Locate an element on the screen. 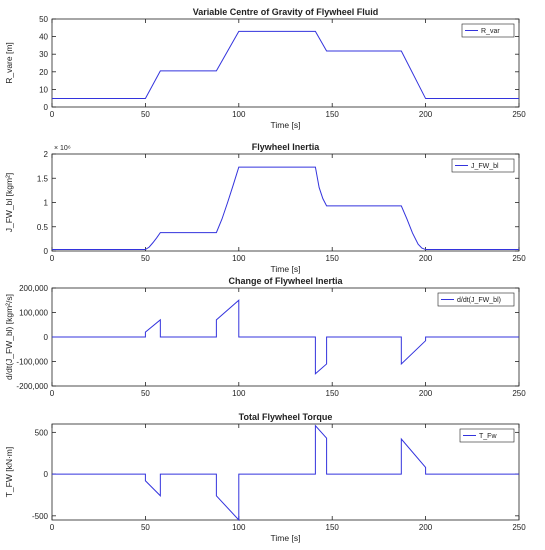 Image resolution: width=545 pixels, height=550 pixels. legend: d/dt(J_FW_bl) is located at coordinates (476, 299).